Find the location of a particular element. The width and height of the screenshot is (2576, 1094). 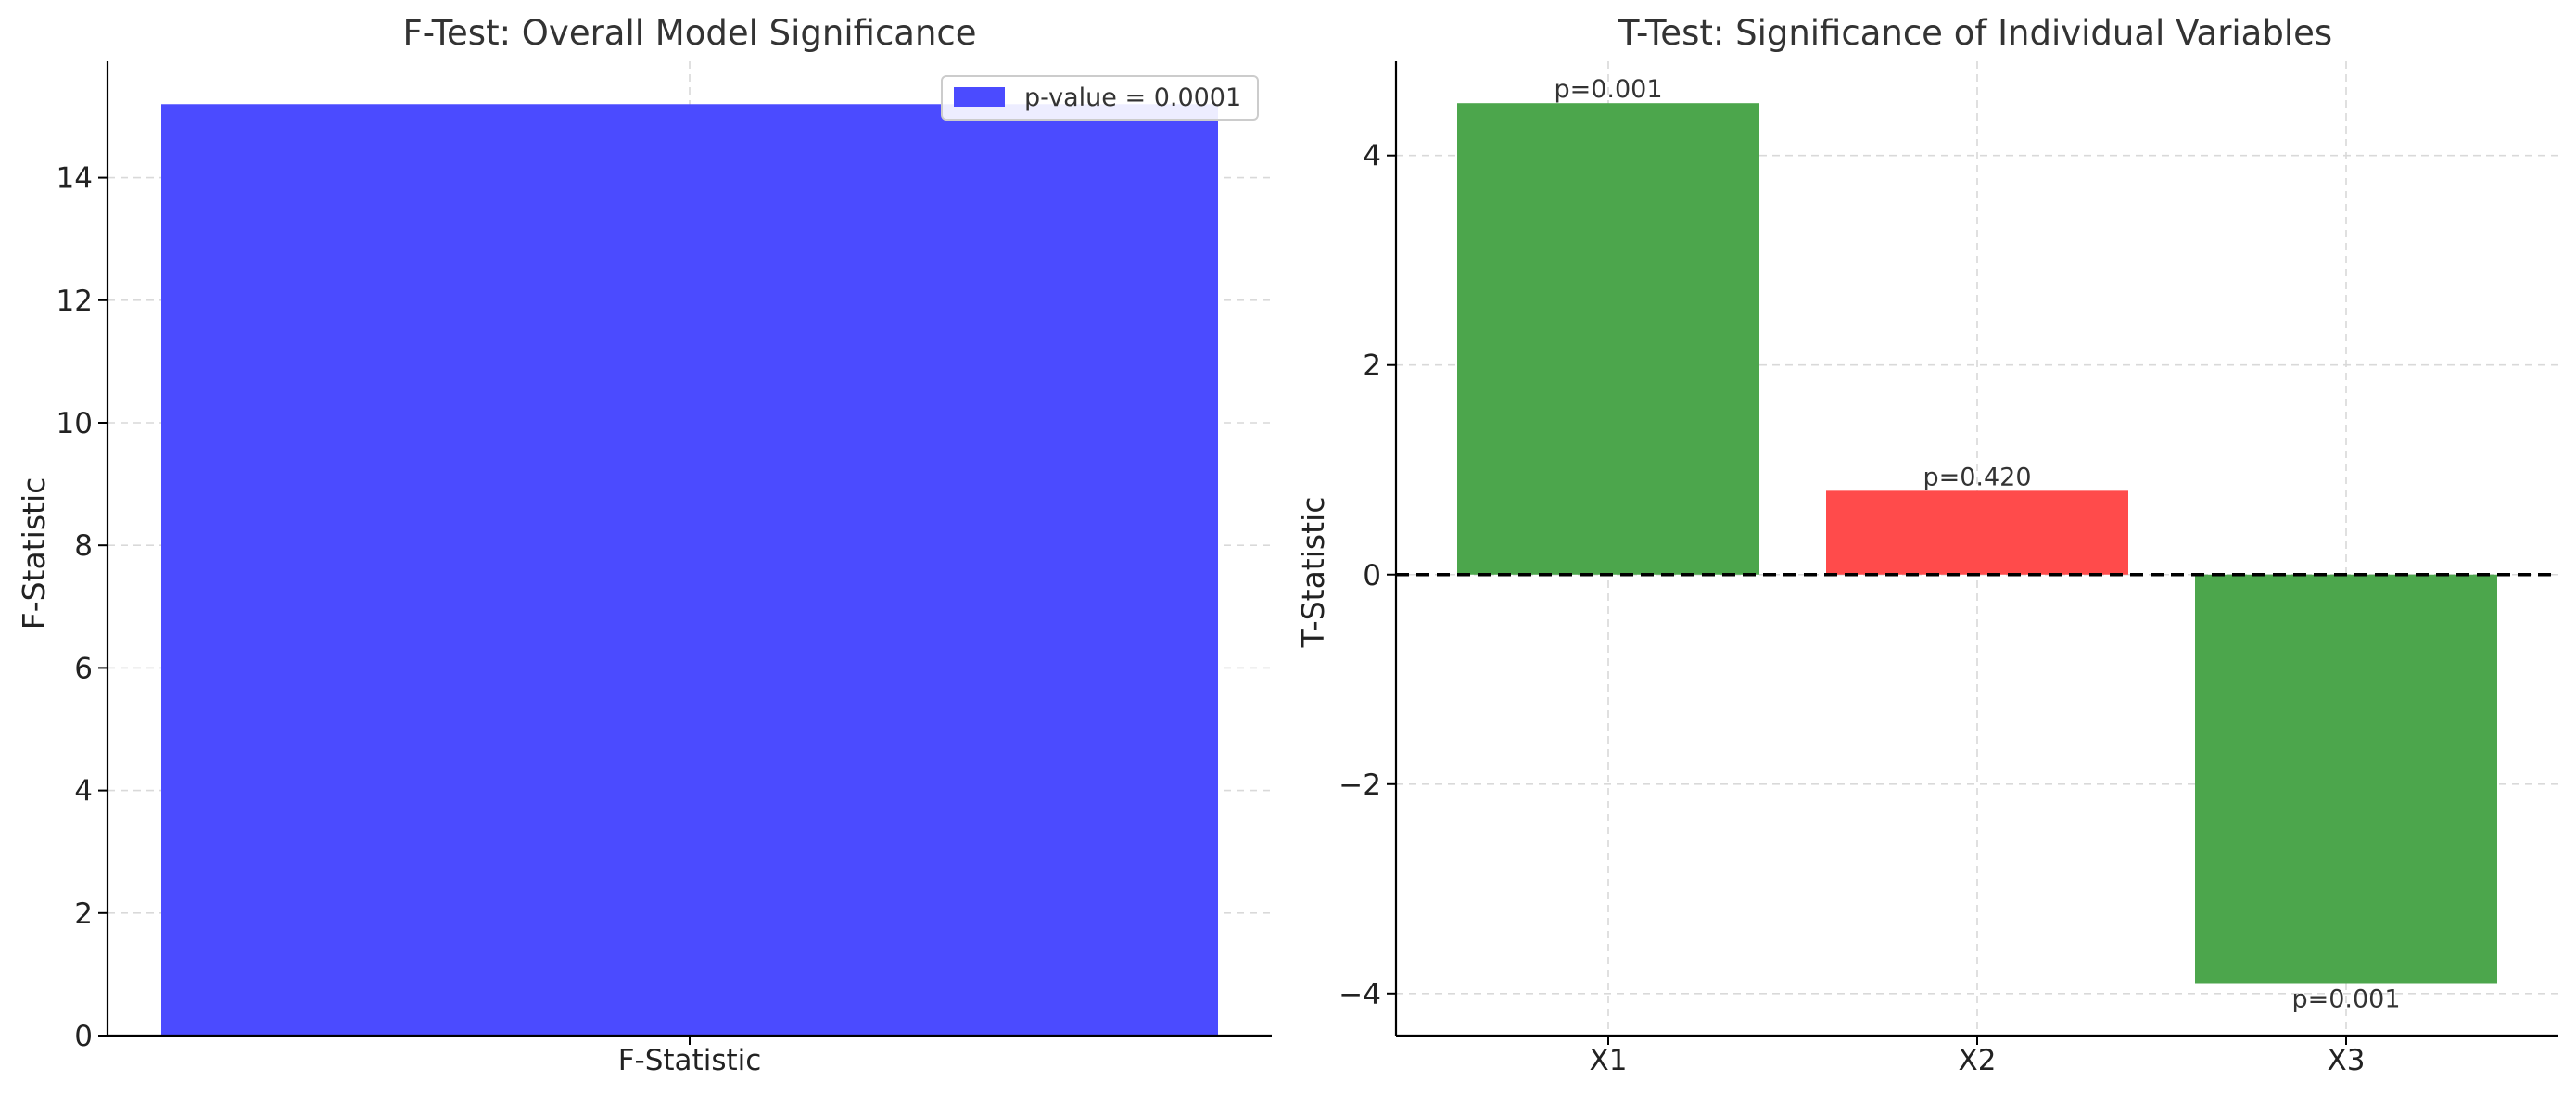

legend-label: p-value = 0.0001 is located at coordinates (1132, 97).